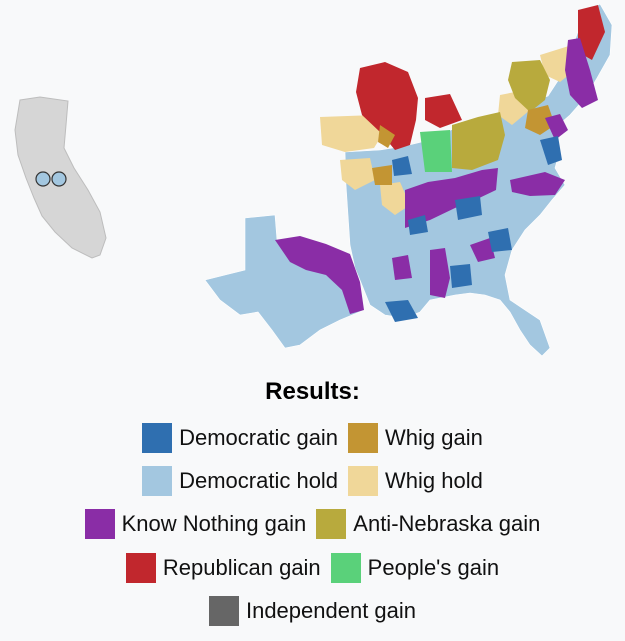 The height and width of the screenshot is (641, 625). I want to click on legend-label: Whig gain, so click(434, 437).